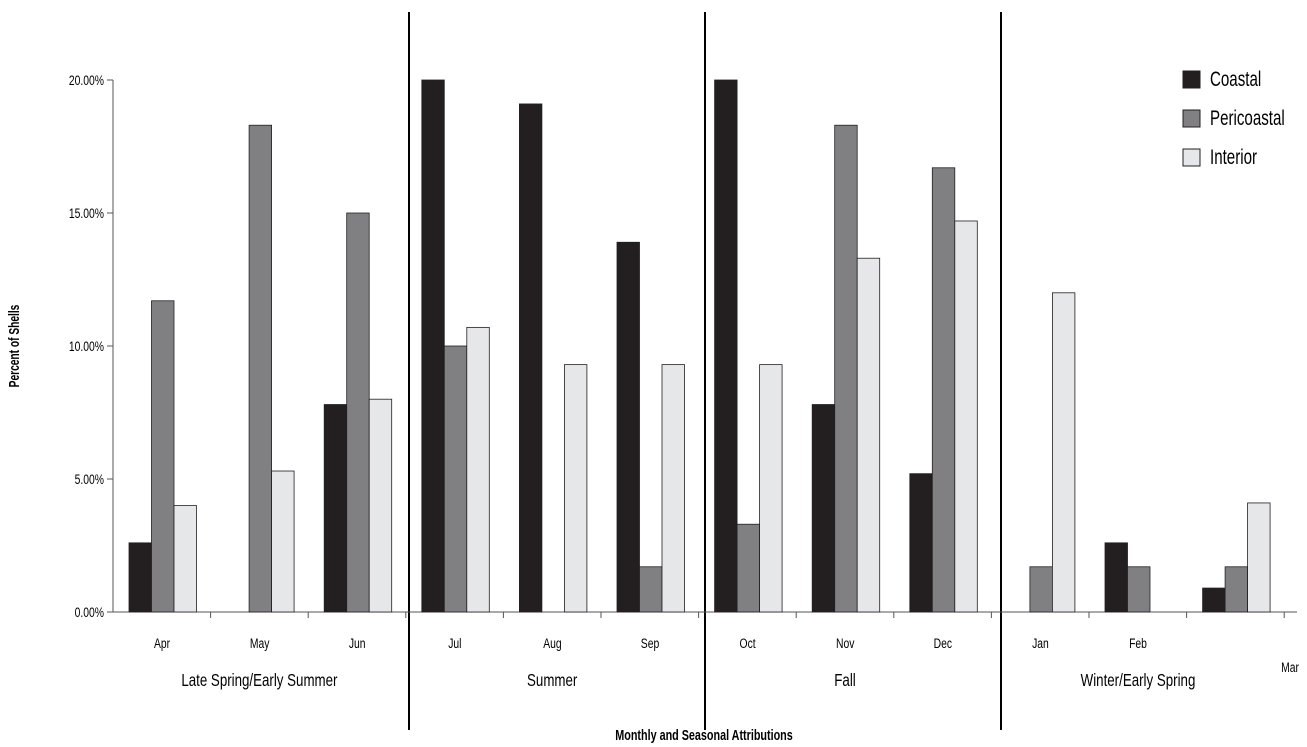 This screenshot has width=1307, height=747. What do you see at coordinates (1233, 156) in the screenshot?
I see `legend-label-interior: Interior` at bounding box center [1233, 156].